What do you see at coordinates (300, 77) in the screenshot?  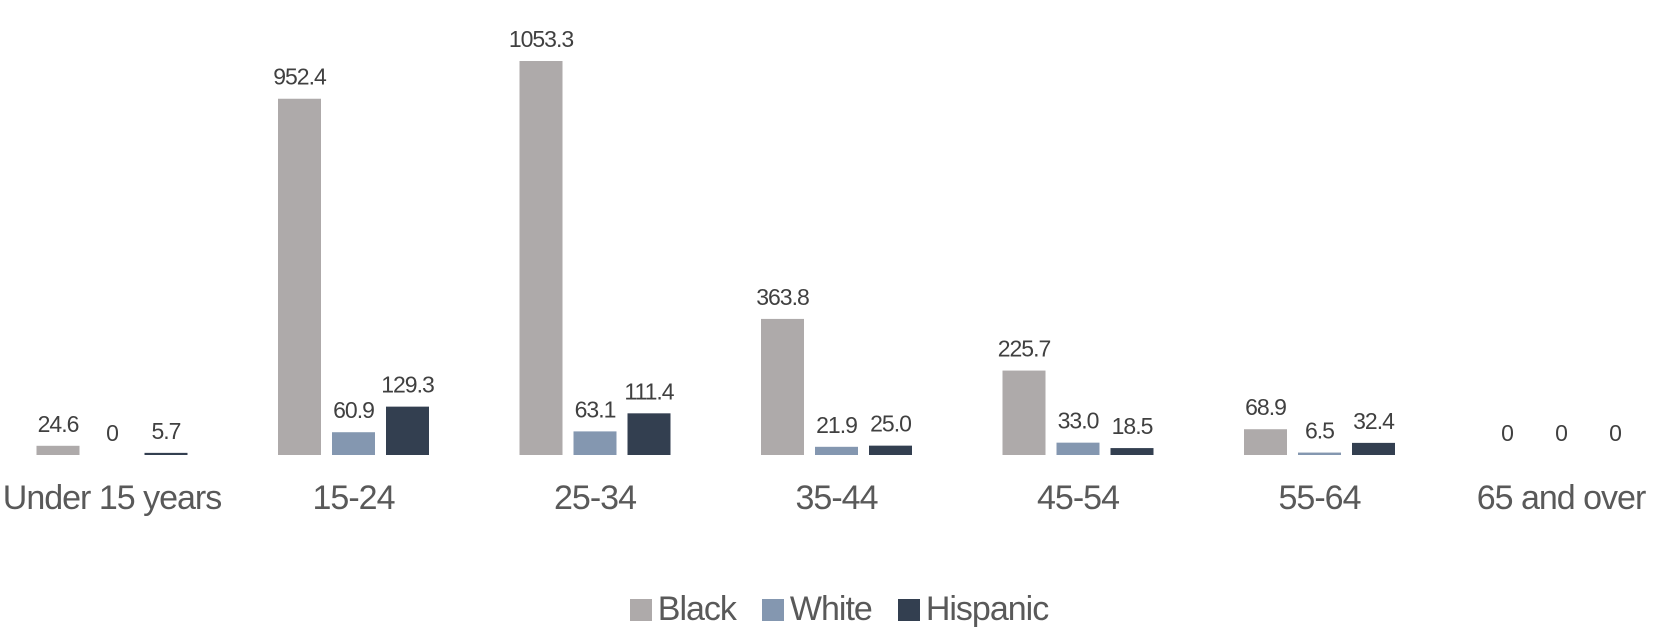 I see `data-label: 952.4` at bounding box center [300, 77].